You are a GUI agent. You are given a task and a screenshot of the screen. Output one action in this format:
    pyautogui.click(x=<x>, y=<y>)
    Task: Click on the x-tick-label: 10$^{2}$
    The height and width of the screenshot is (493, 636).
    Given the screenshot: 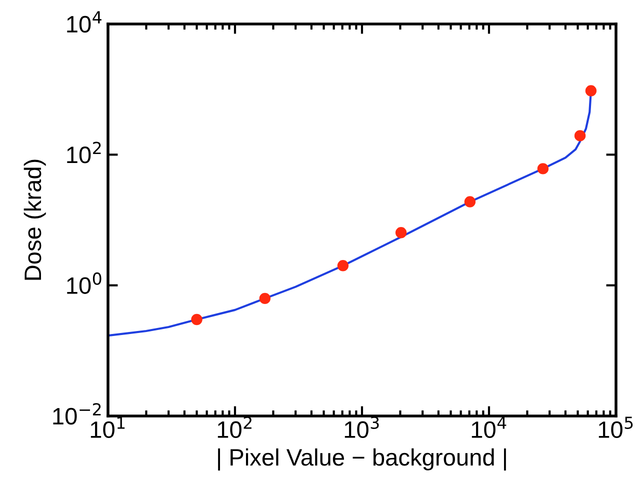 What is the action you would take?
    pyautogui.click(x=235, y=427)
    